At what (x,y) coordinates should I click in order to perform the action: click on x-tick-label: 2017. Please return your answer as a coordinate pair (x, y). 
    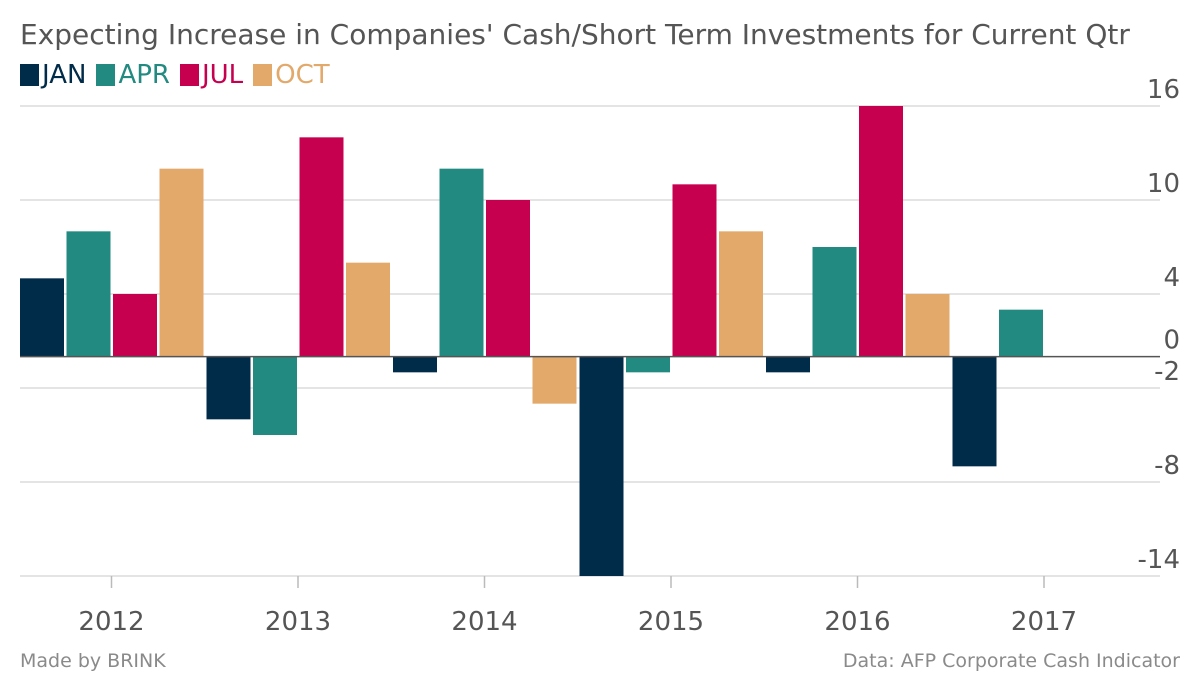
    Looking at the image, I should click on (1044, 622).